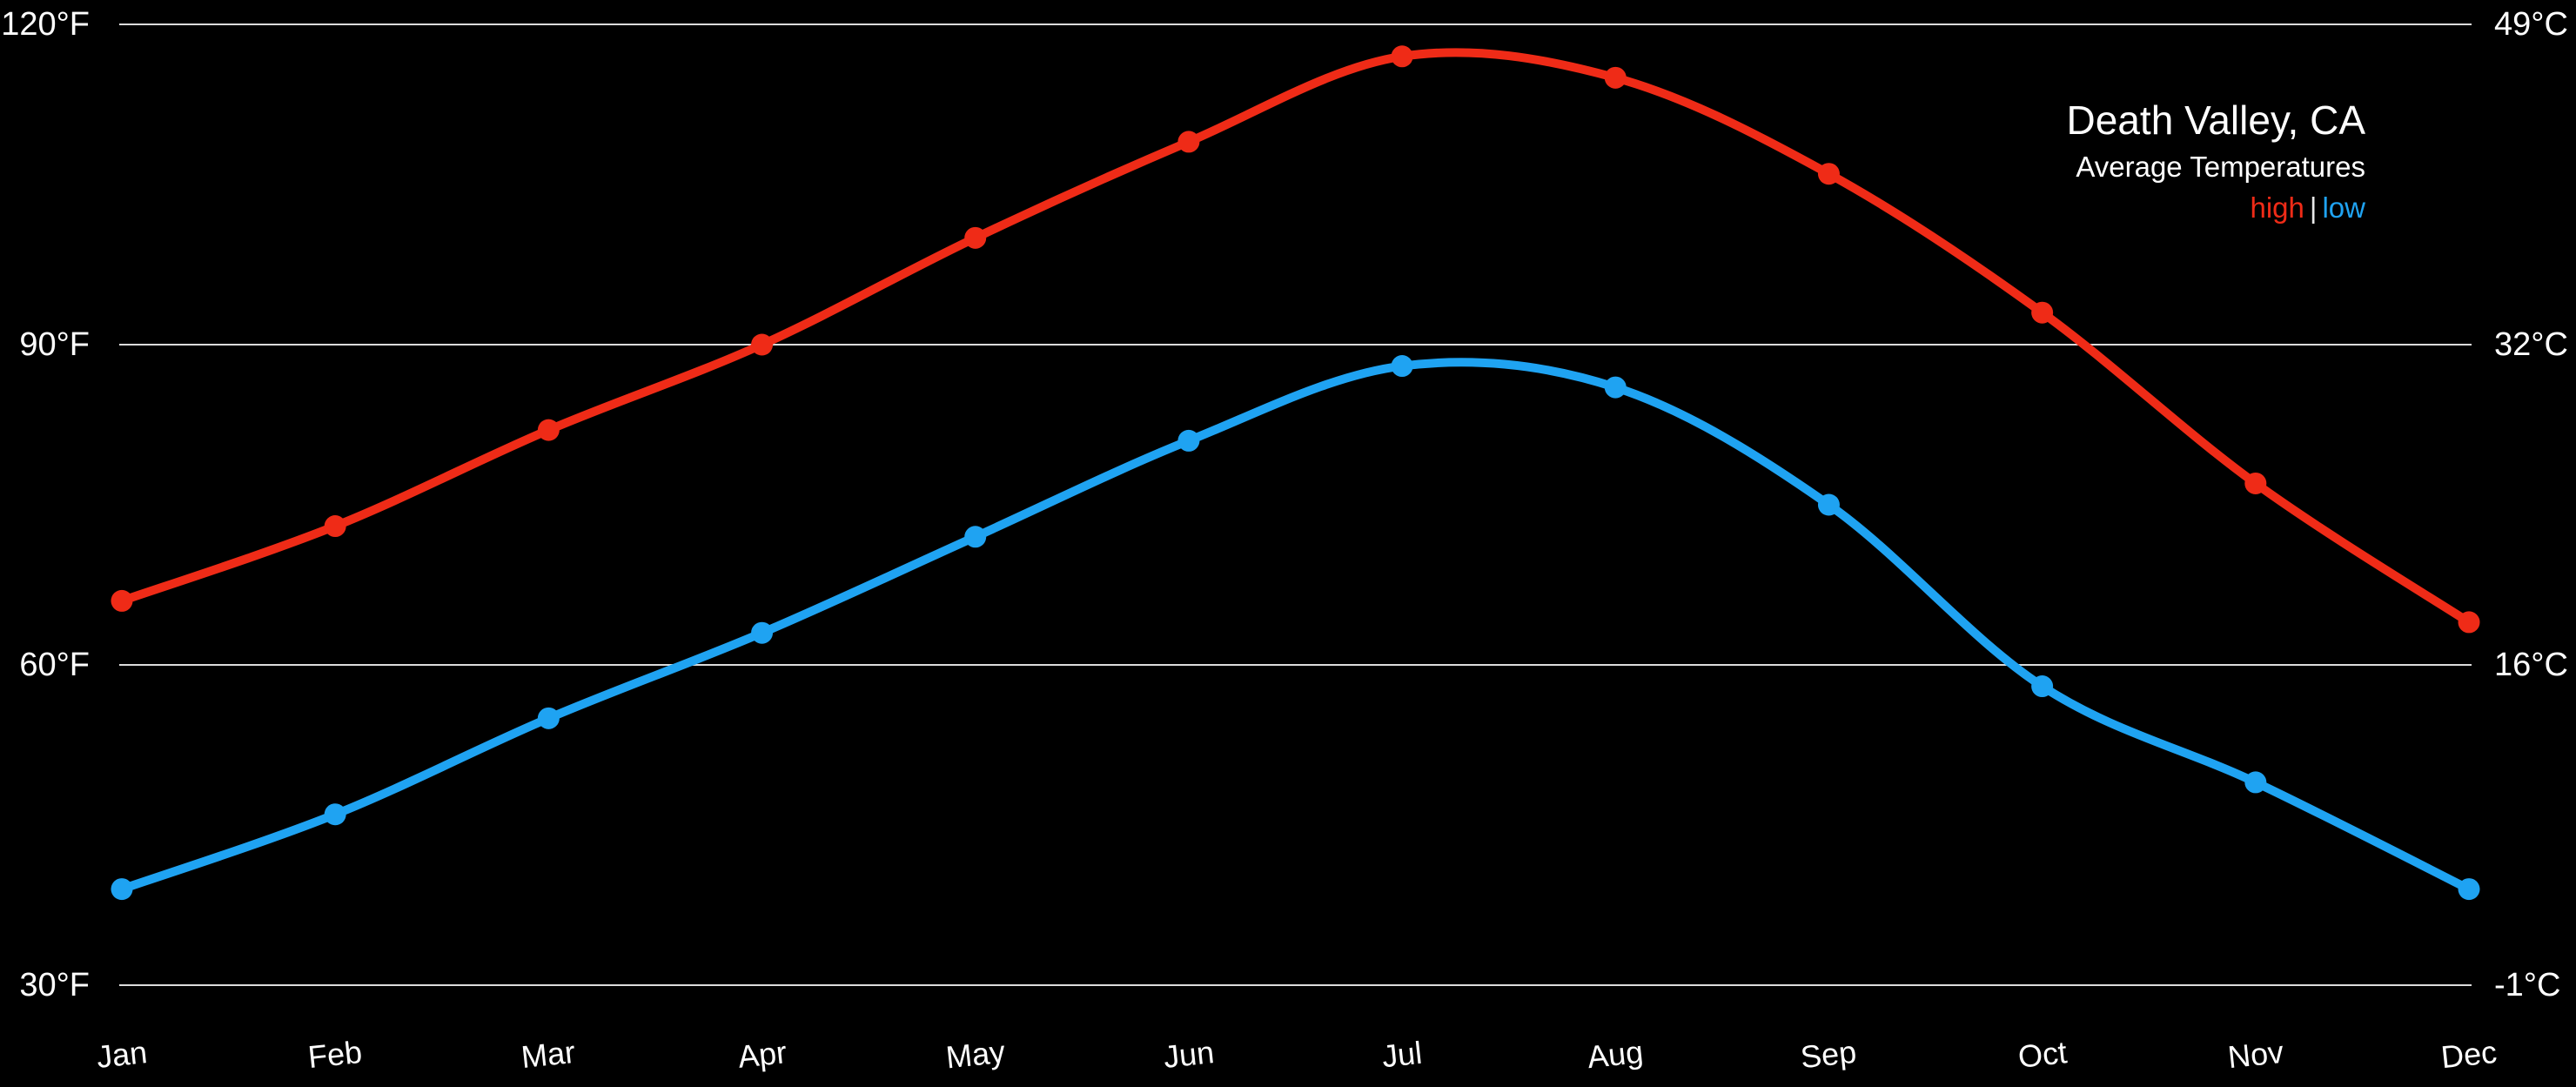  Describe the element at coordinates (1188, 142) in the screenshot. I see `high-series-point-Jun` at that location.